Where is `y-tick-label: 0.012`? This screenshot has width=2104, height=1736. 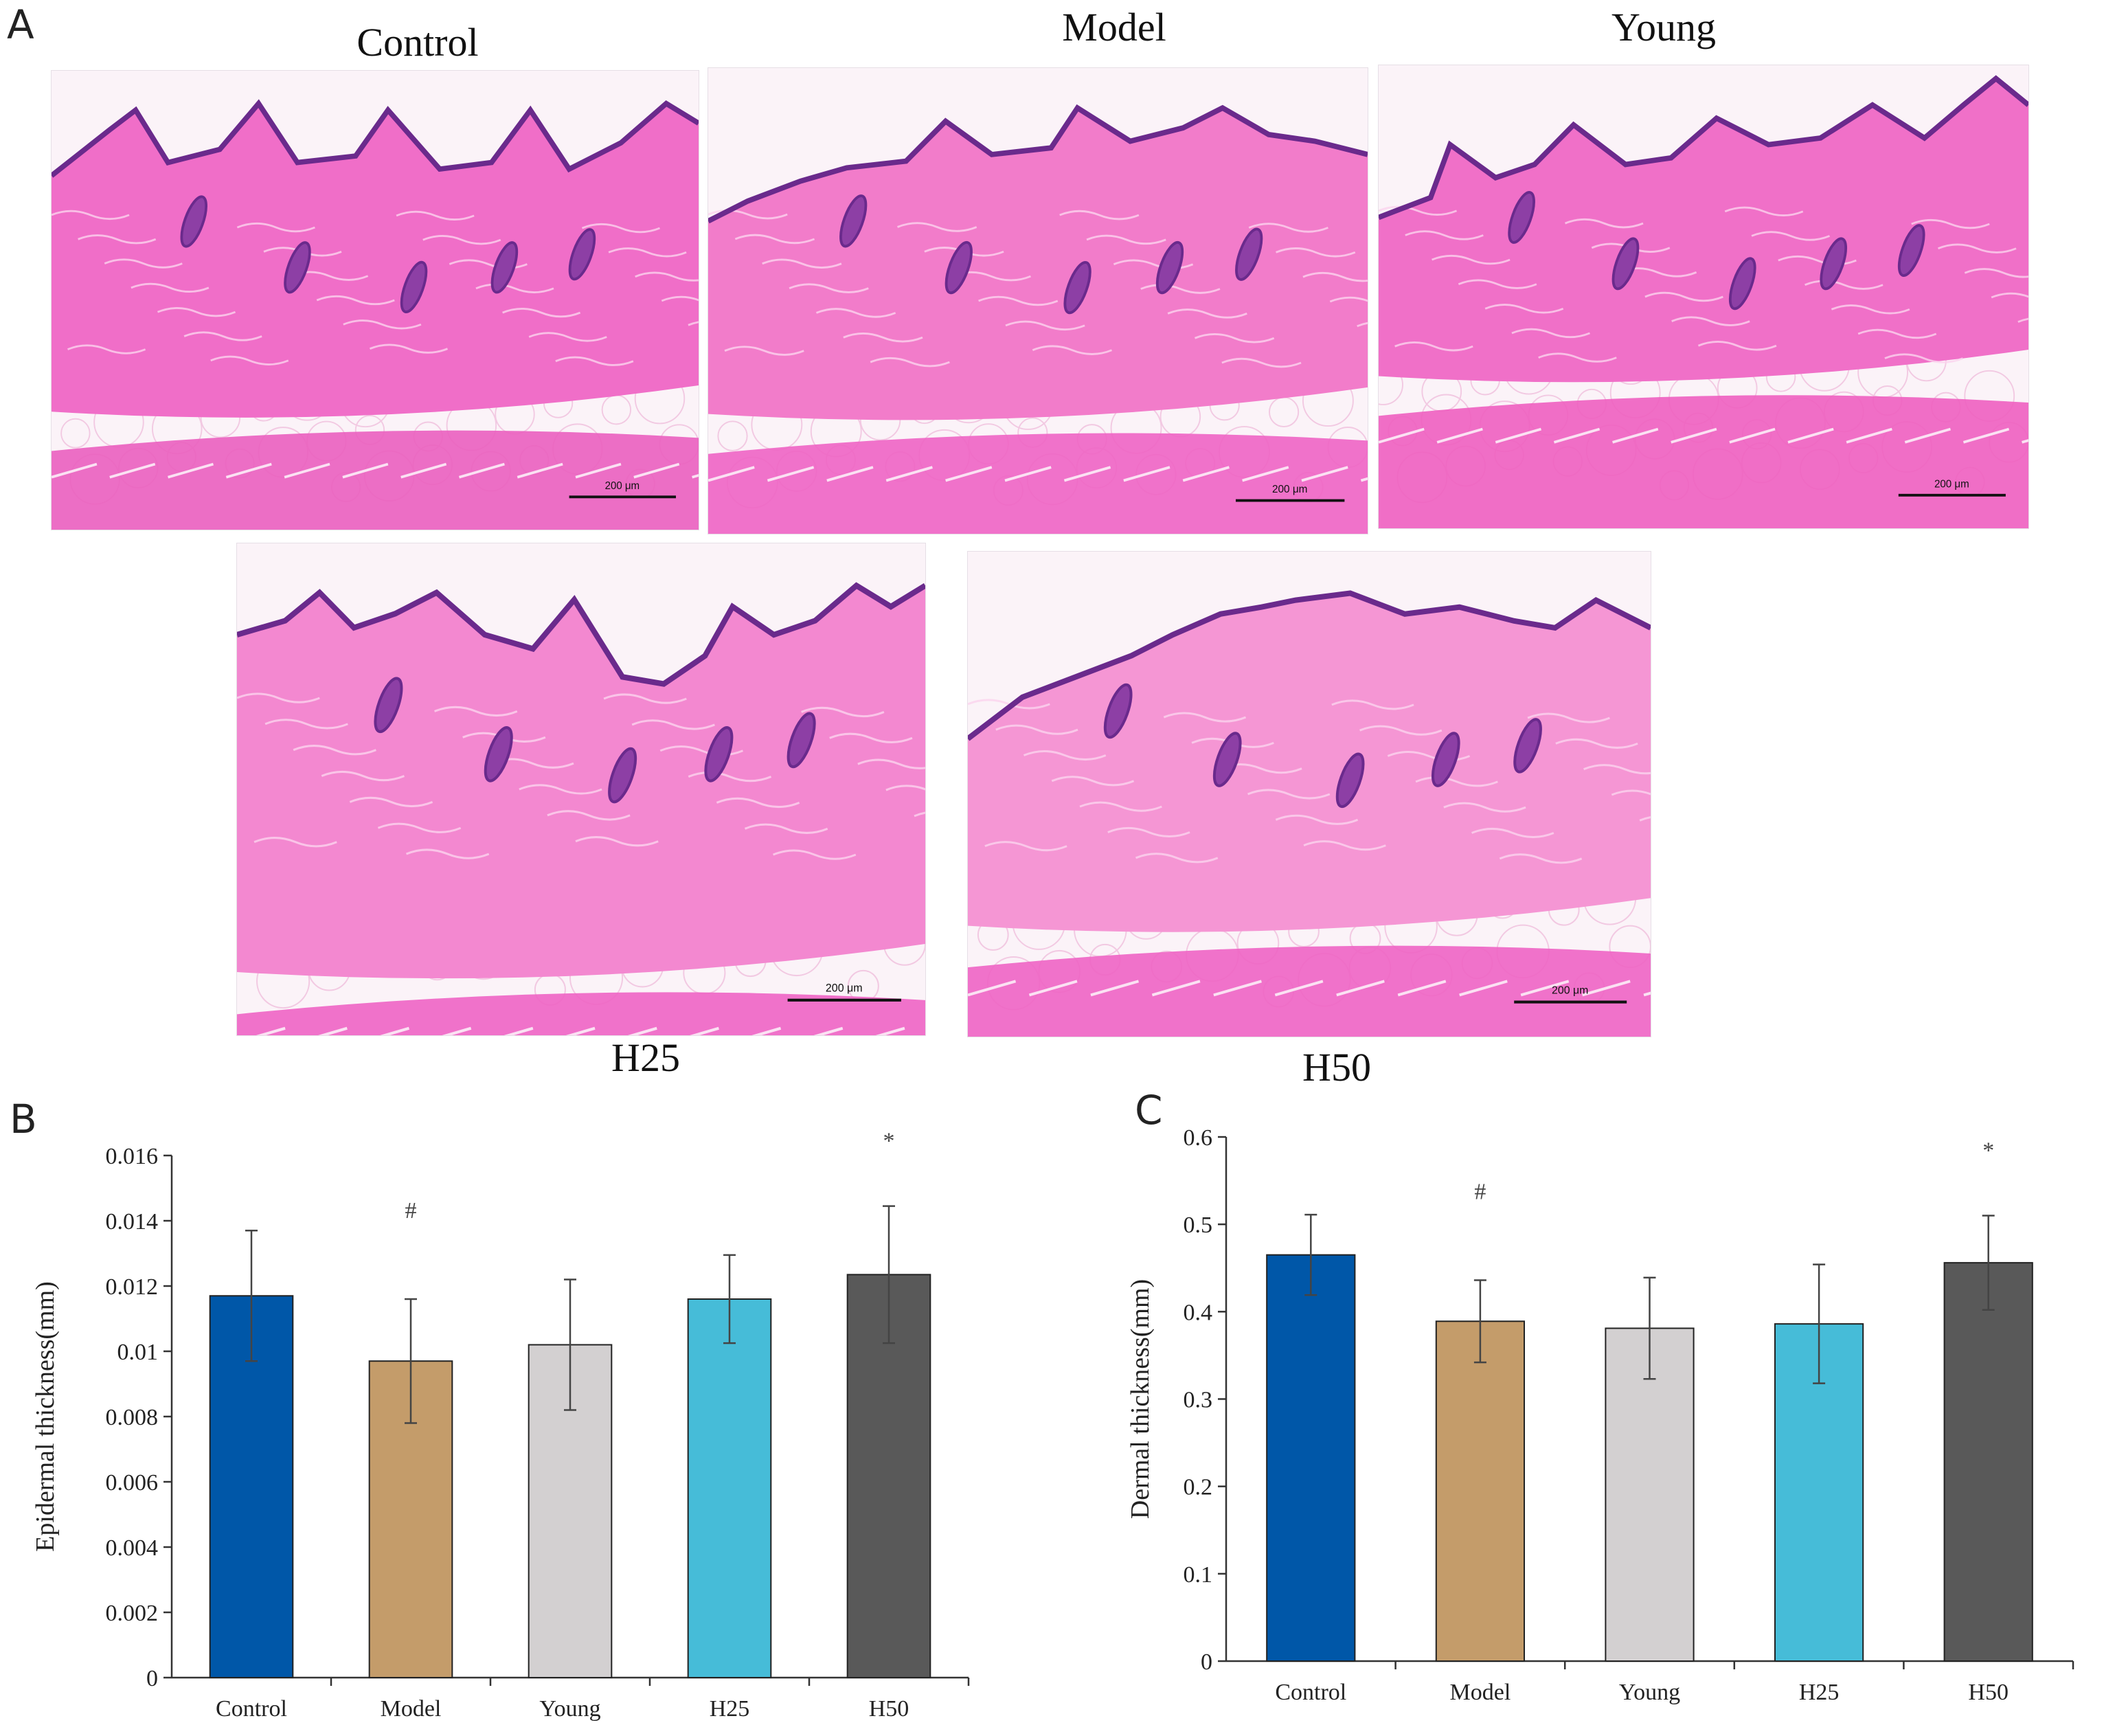
y-tick-label: 0.012 is located at coordinates (132, 1287).